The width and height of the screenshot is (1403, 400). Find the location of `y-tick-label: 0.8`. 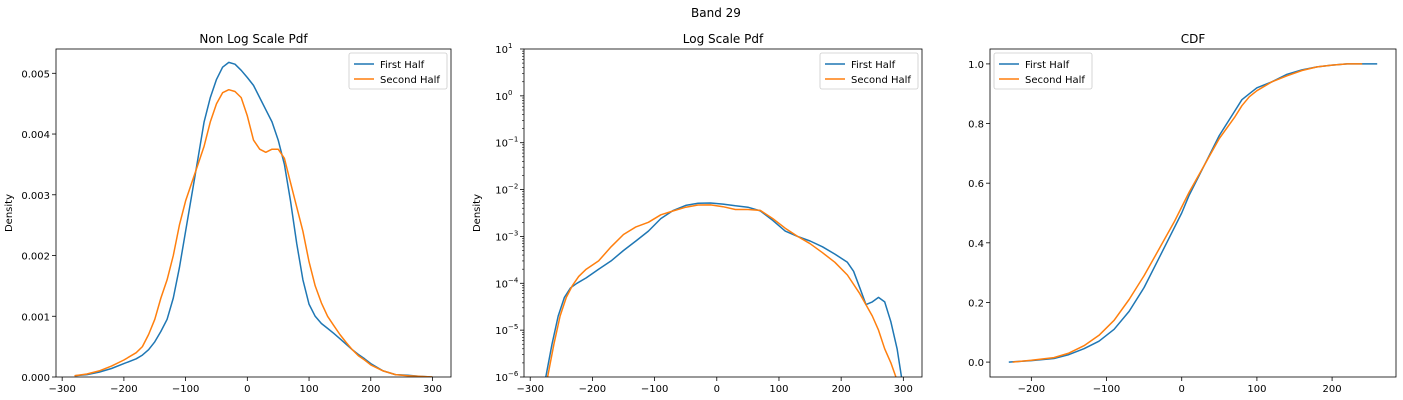

y-tick-label: 0.8 is located at coordinates (976, 125).